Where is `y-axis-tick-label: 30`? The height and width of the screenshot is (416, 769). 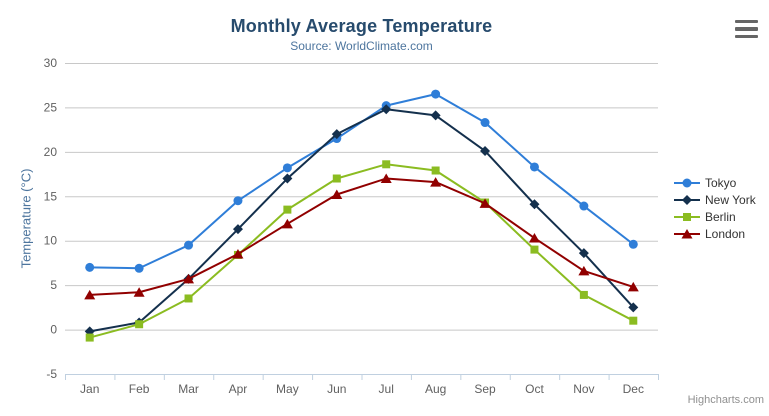 y-axis-tick-label: 30 is located at coordinates (51, 63).